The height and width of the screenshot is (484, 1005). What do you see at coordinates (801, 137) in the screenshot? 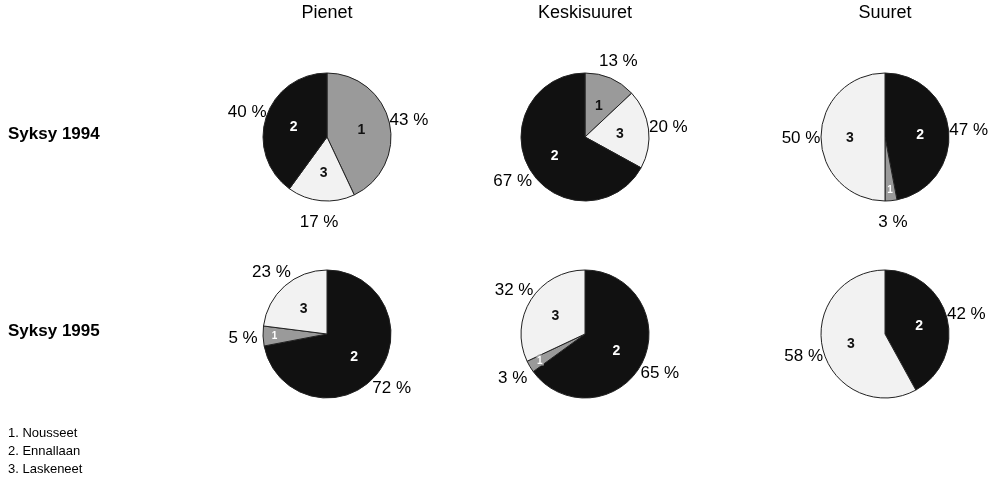
I see `data-label: 50 %` at bounding box center [801, 137].